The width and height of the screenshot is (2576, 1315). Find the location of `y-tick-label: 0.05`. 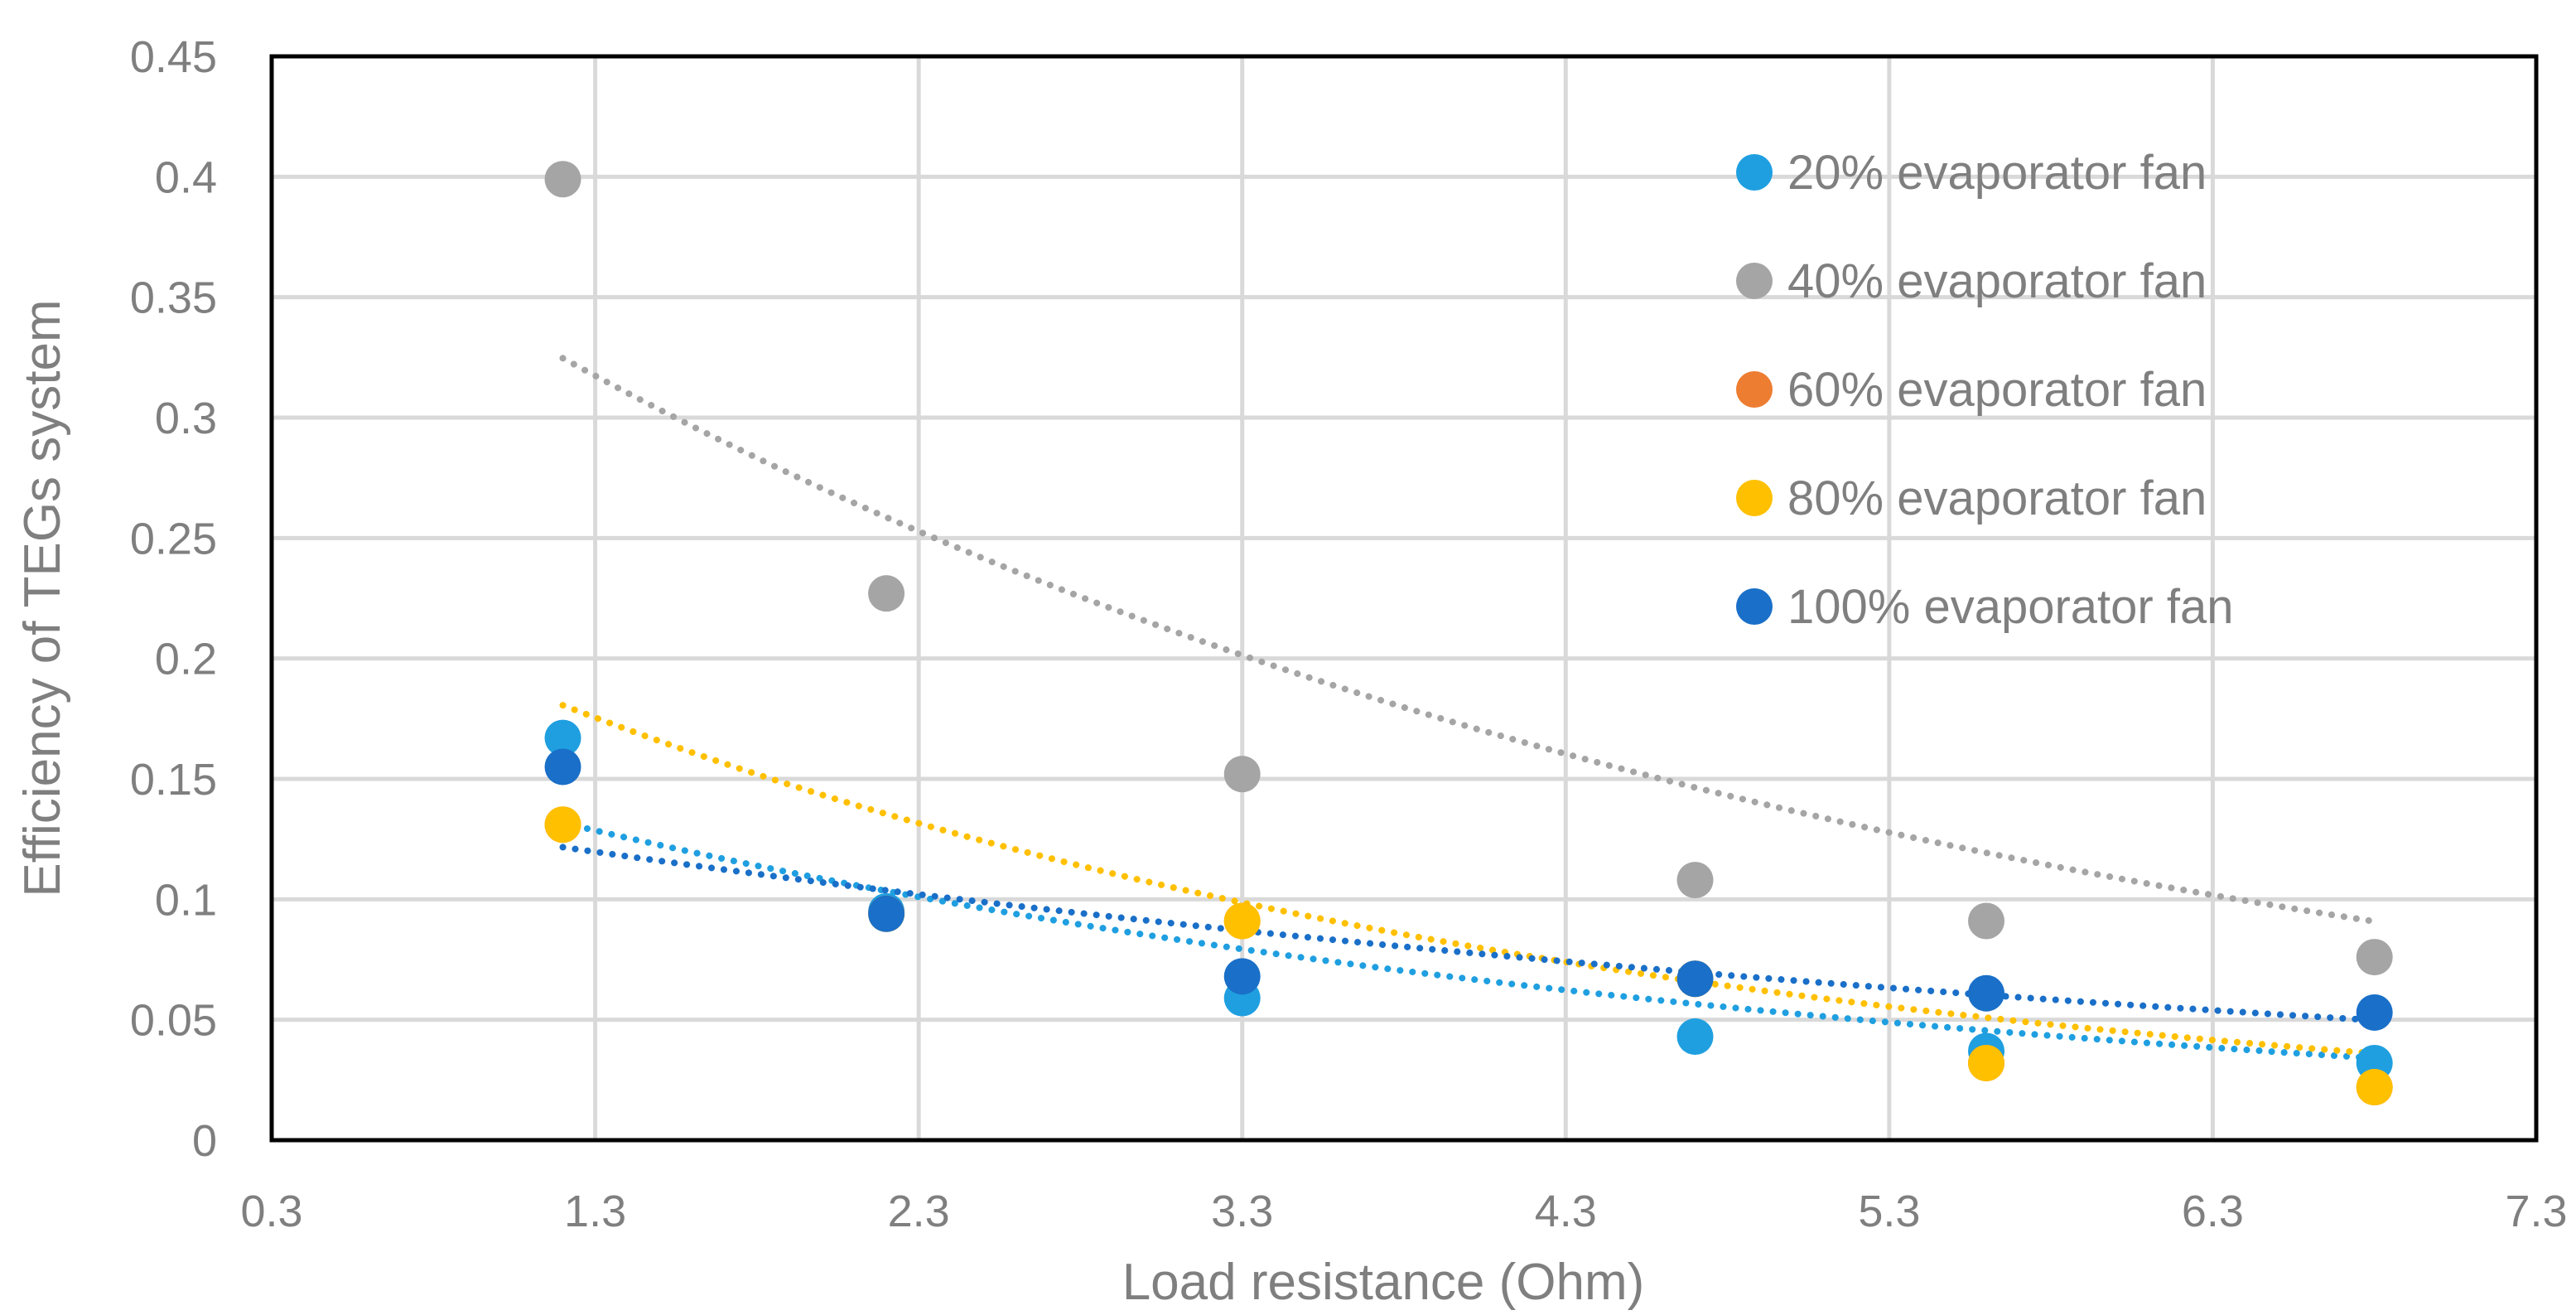

y-tick-label: 0.05 is located at coordinates (173, 1021).